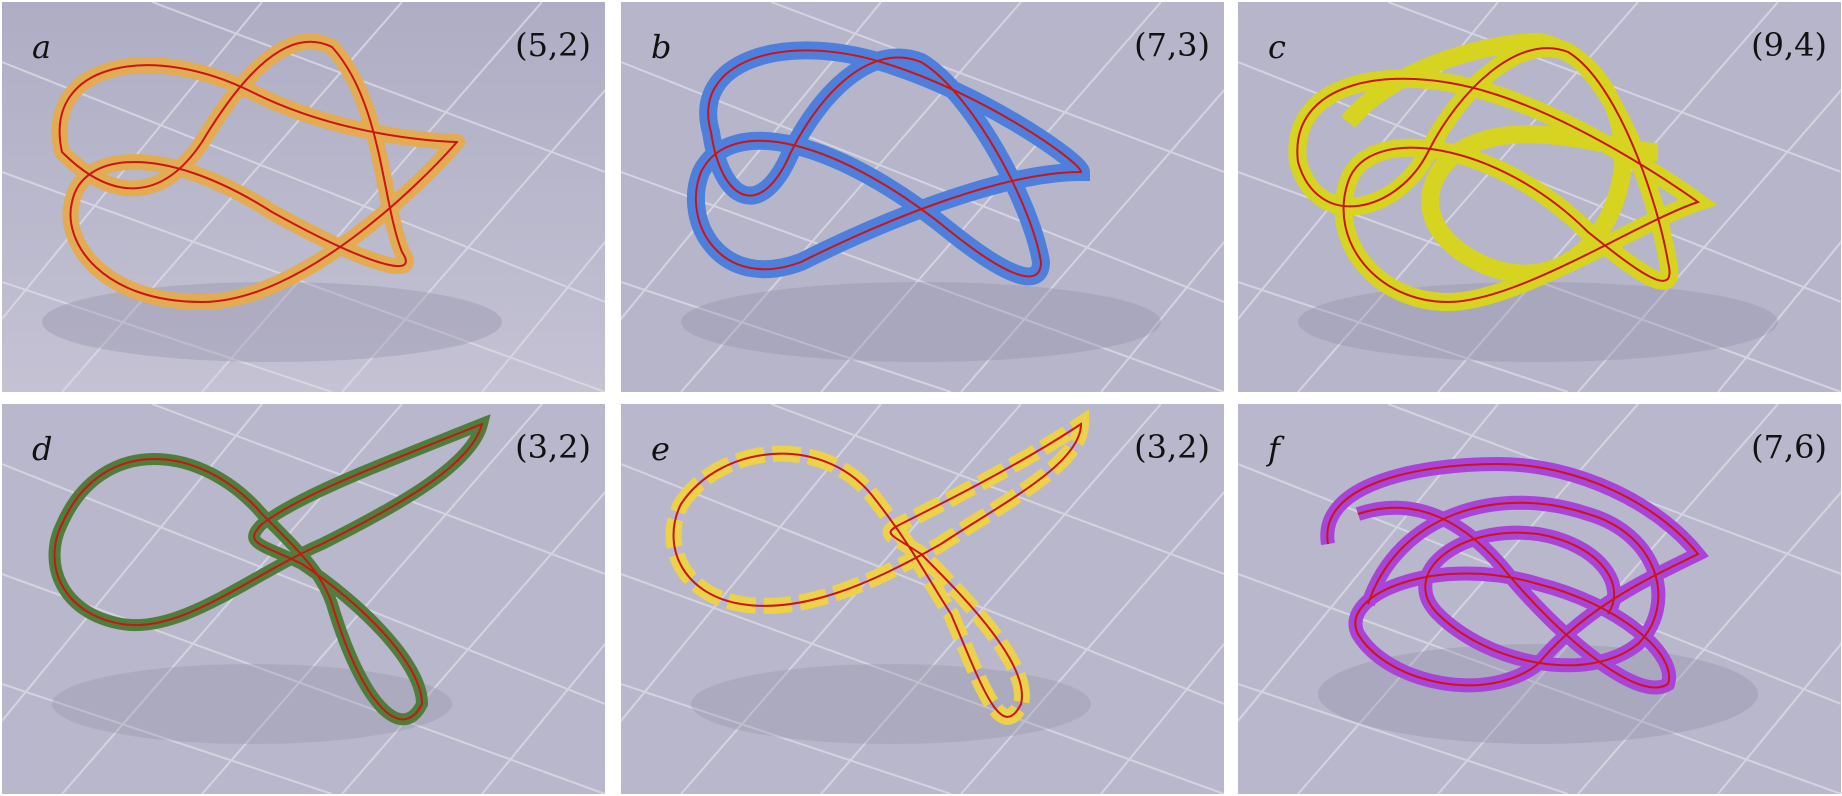 Image resolution: width=1842 pixels, height=796 pixels. What do you see at coordinates (42, 449) in the screenshot?
I see `panel-letter: d` at bounding box center [42, 449].